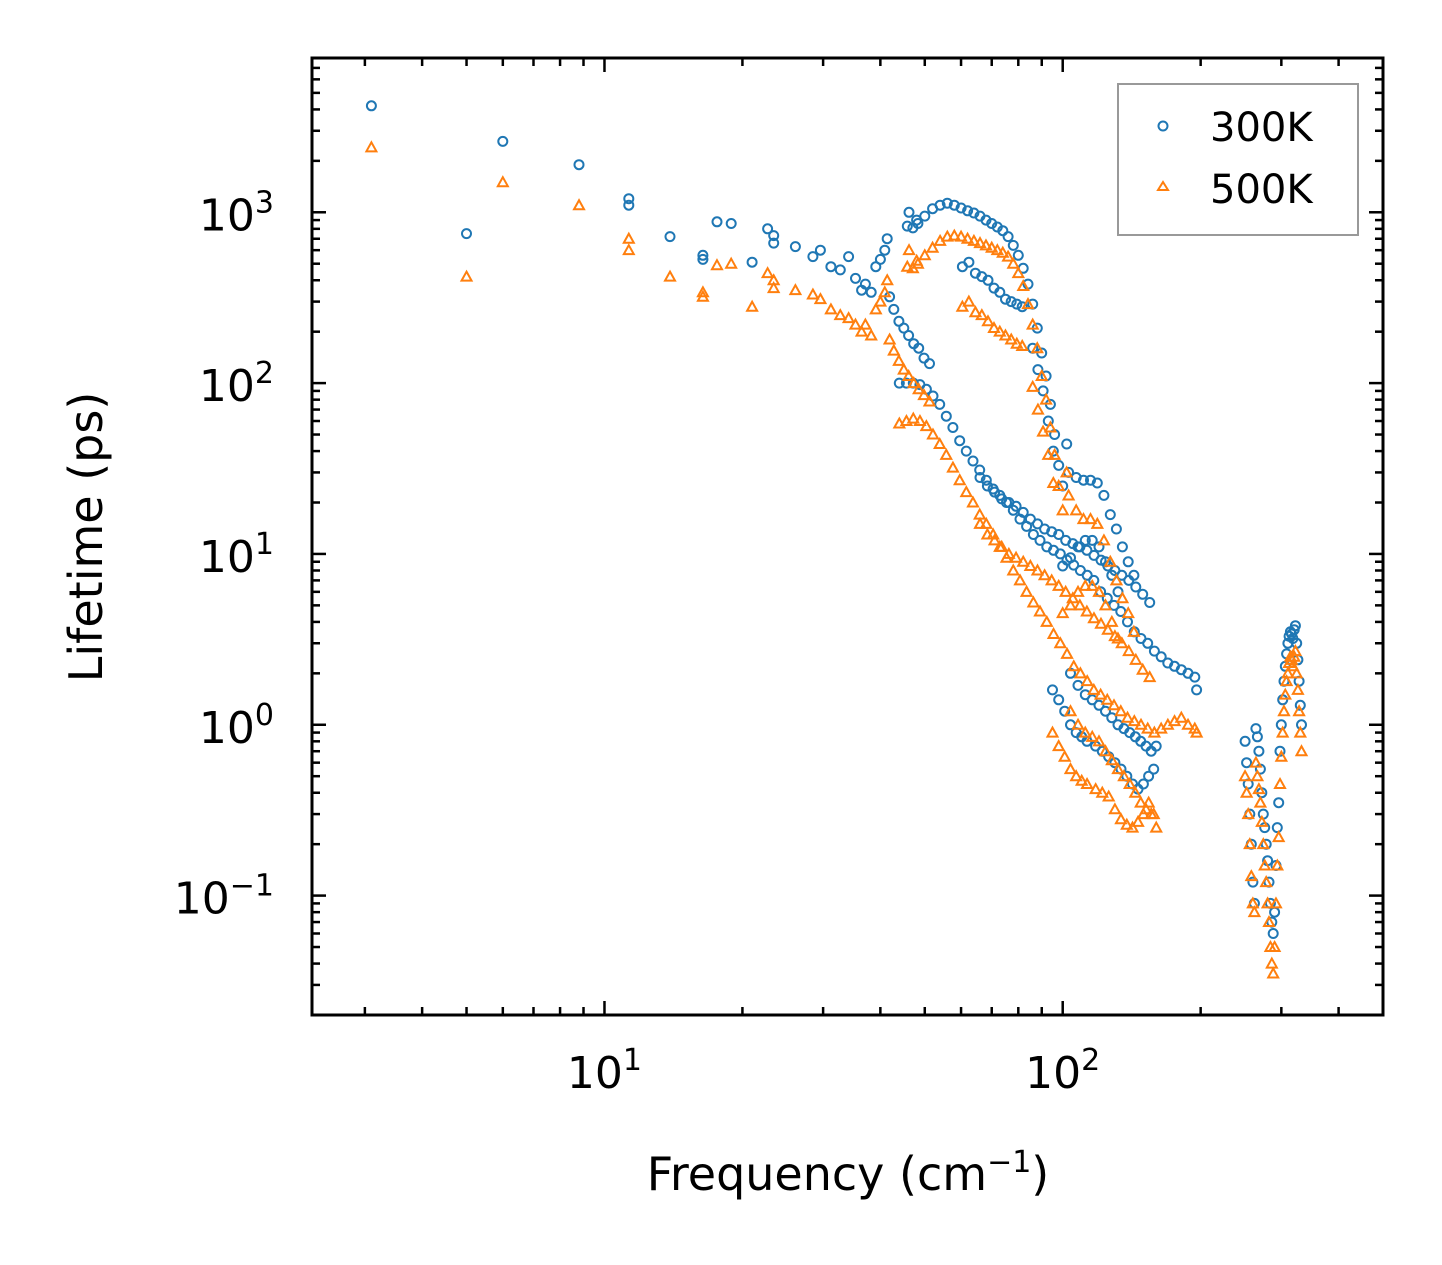 The height and width of the screenshot is (1265, 1442). I want to click on legend-label-500k: 500K, so click(1262, 190).